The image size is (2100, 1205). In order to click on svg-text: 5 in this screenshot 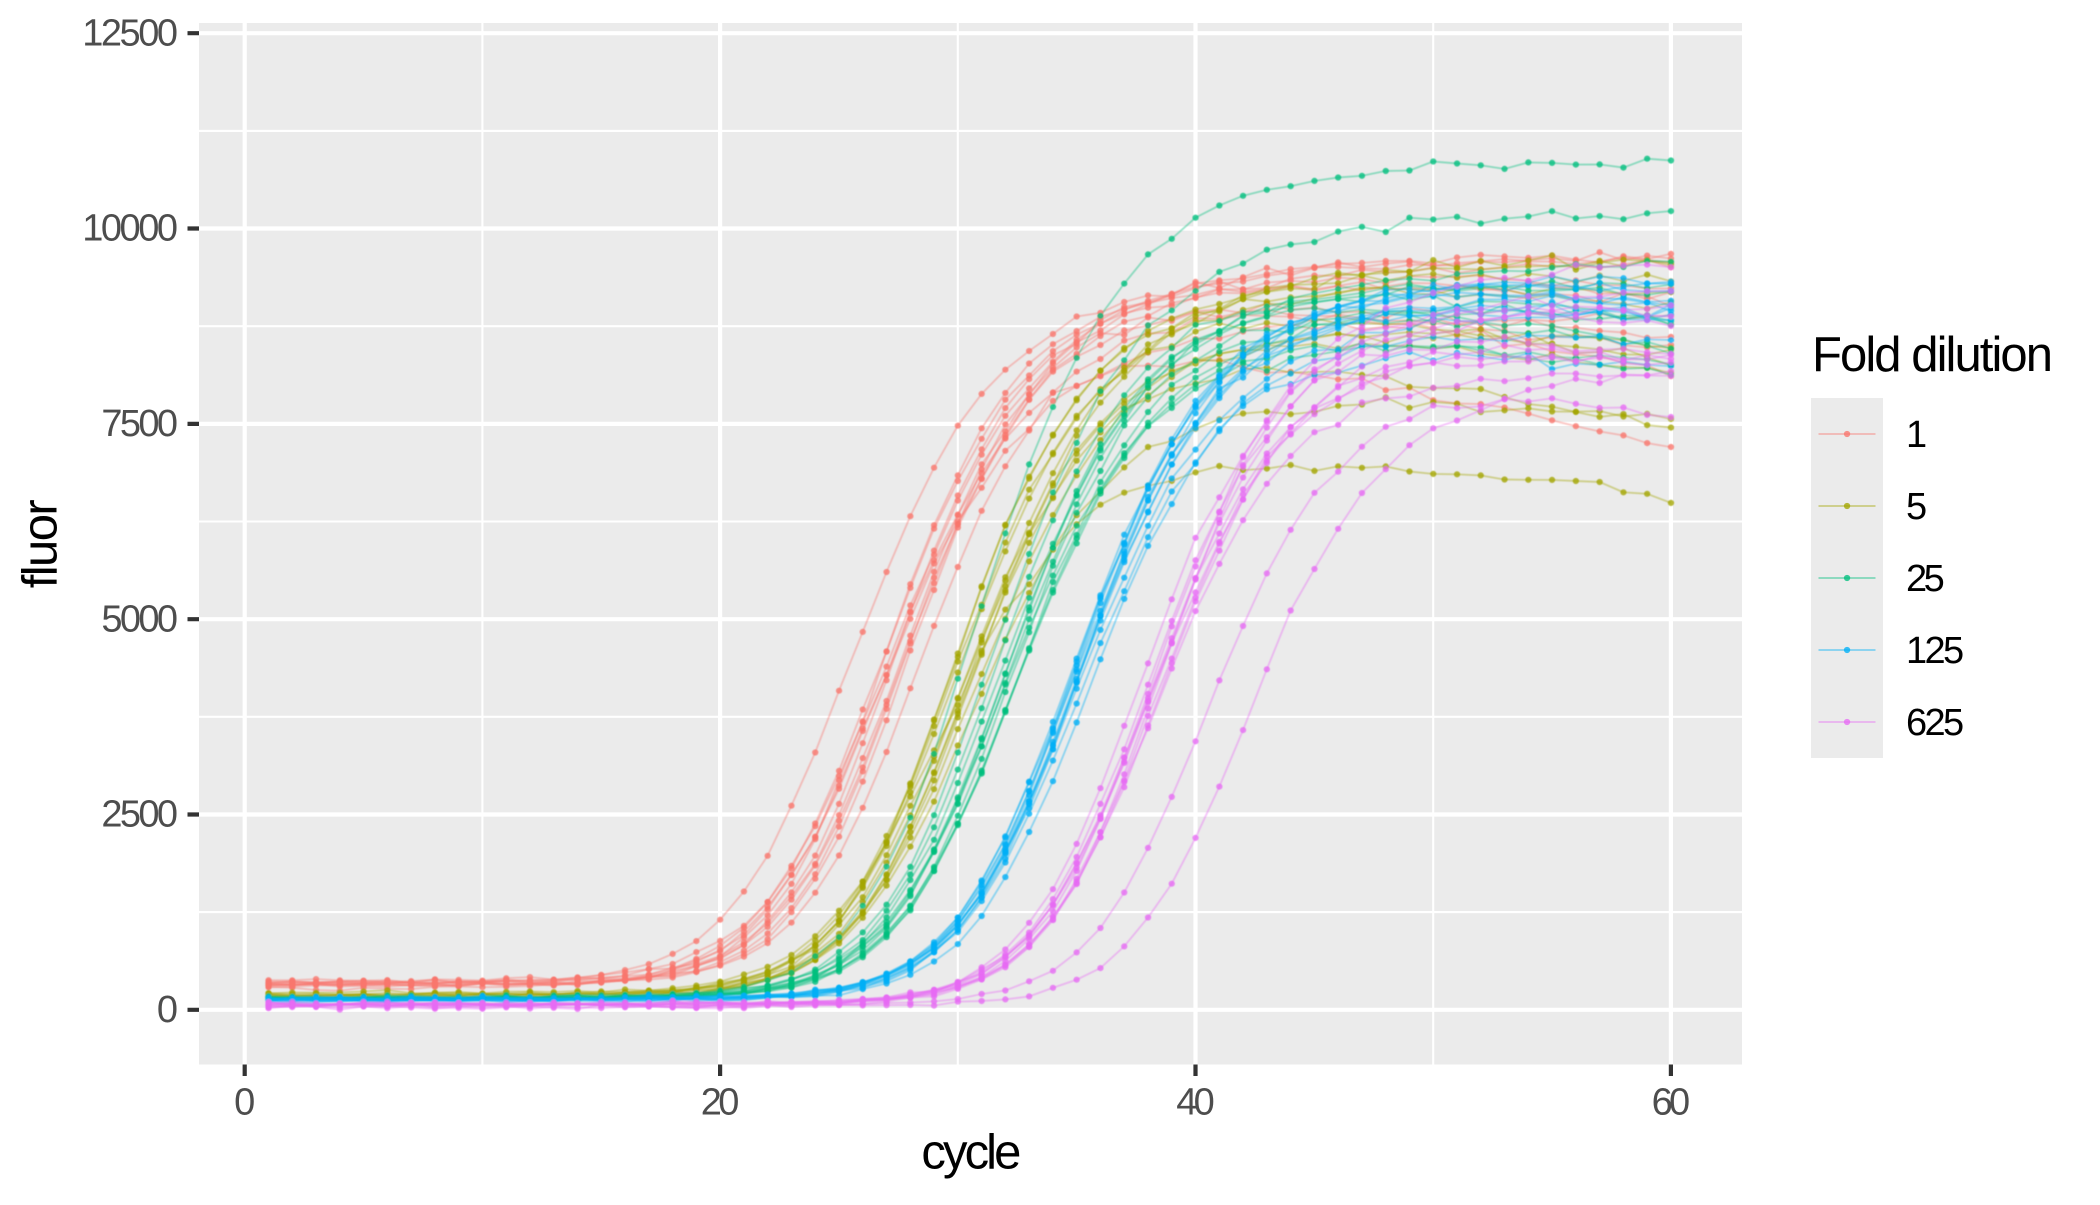, I will do `click(1916, 507)`.